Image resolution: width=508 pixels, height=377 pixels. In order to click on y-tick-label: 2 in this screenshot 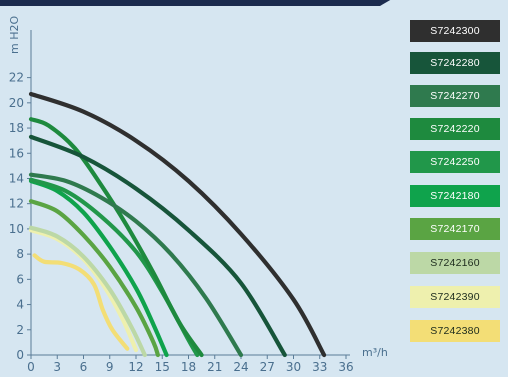, I will do `click(20, 330)`.